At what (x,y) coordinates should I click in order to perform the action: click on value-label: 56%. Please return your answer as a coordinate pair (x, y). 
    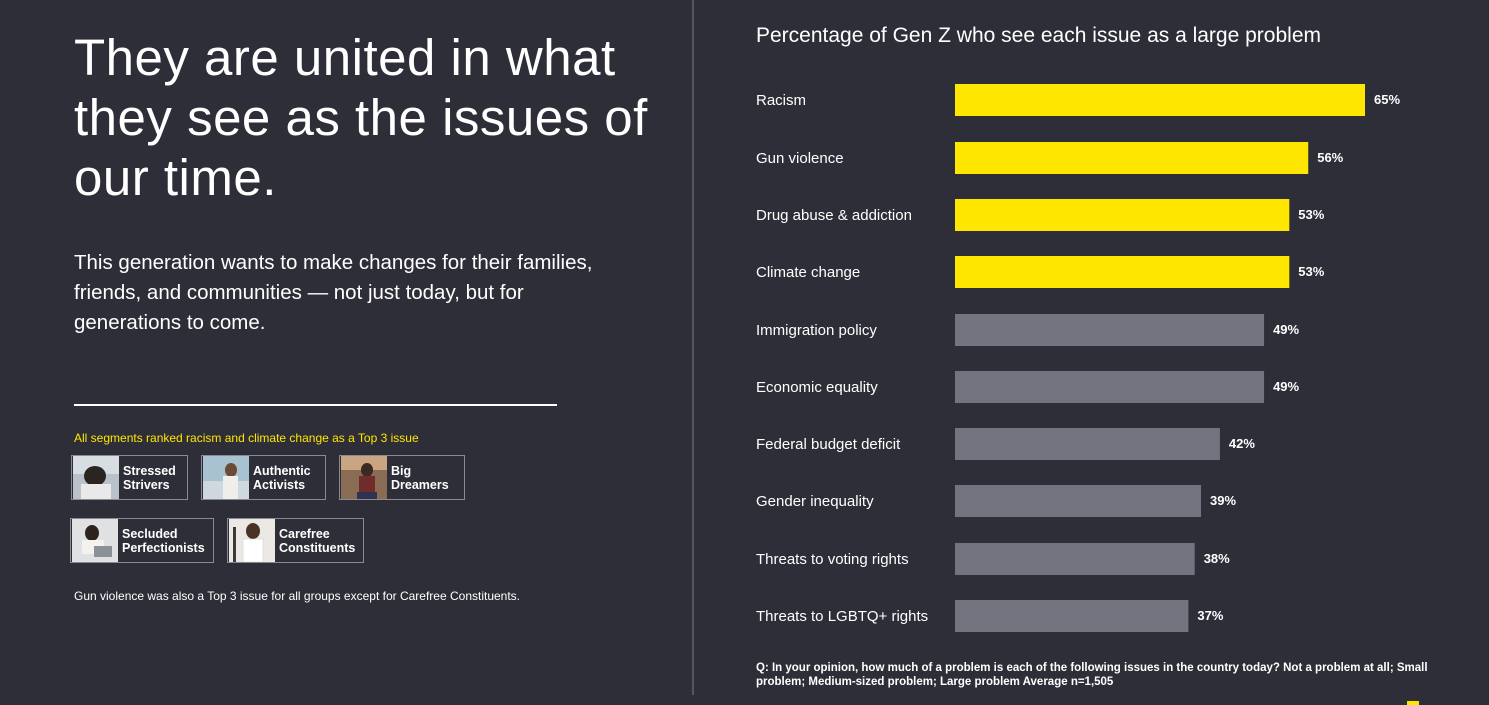
    Looking at the image, I should click on (1330, 157).